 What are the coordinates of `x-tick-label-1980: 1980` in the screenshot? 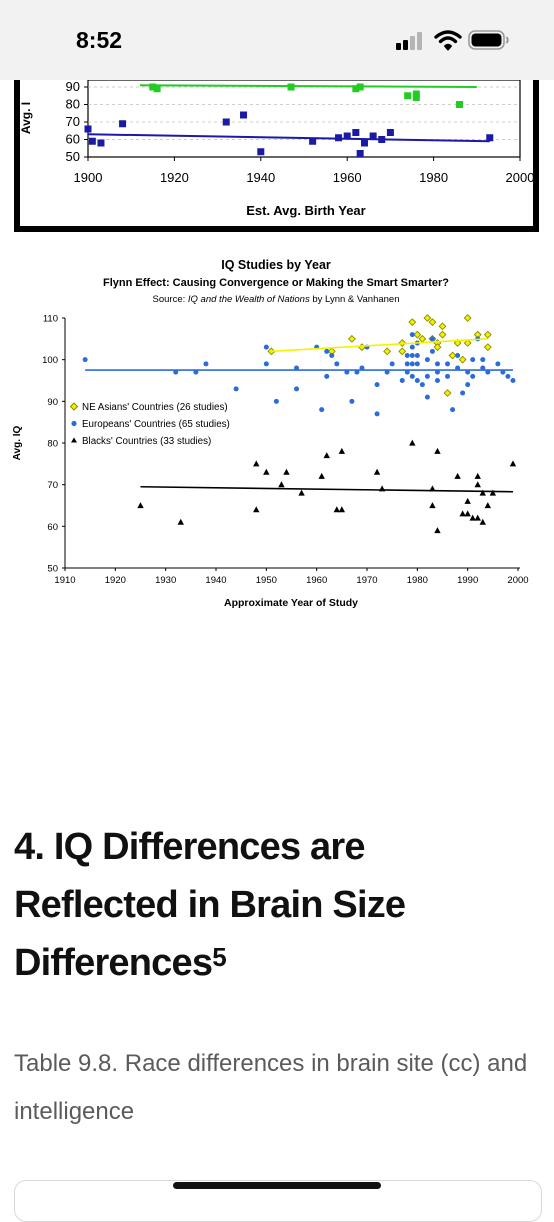 It's located at (433, 177).